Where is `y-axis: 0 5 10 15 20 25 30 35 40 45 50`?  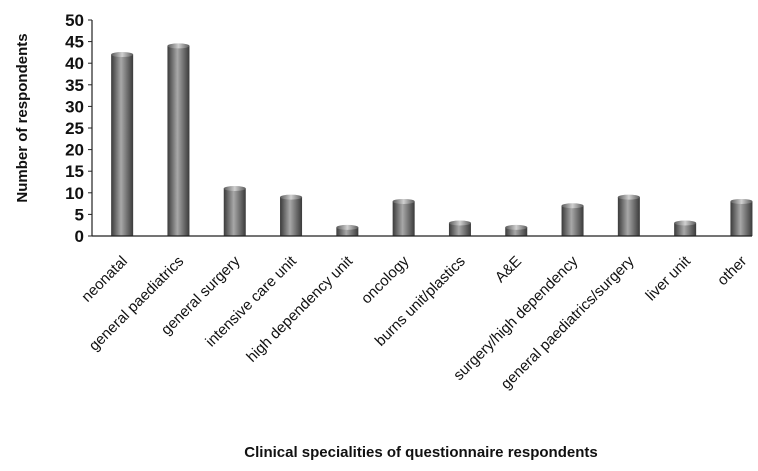 y-axis: 0 5 10 15 20 25 30 35 40 45 50 is located at coordinates (79, 128).